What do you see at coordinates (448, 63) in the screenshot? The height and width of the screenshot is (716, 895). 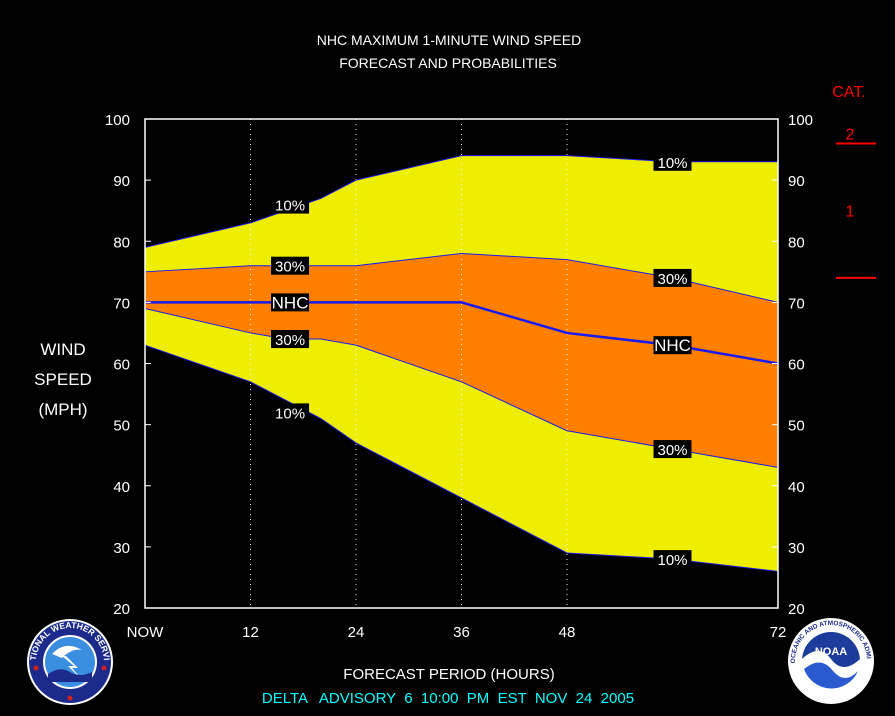 I see `chart-subtitle: FORECAST AND PROBABILITIES` at bounding box center [448, 63].